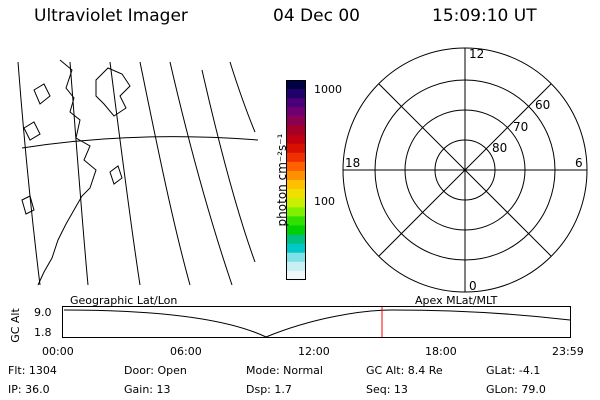 Image resolution: width=600 pixels, height=400 pixels. Describe the element at coordinates (324, 201) in the screenshot. I see `colorbar-tick-100: 100` at that location.